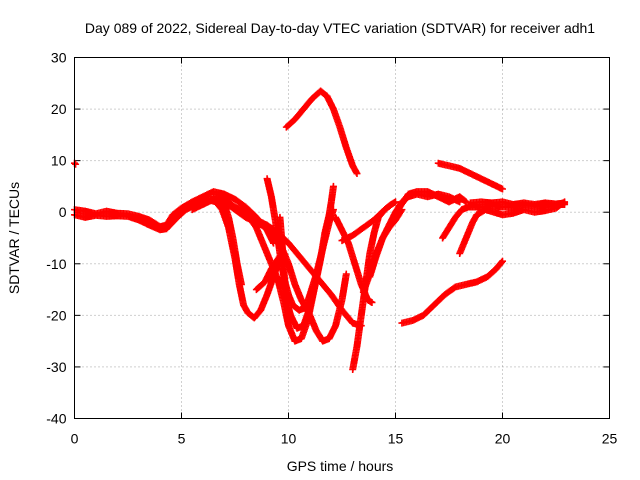 The image size is (640, 480). Describe the element at coordinates (56, 367) in the screenshot. I see `y-tick-label: -30` at that location.